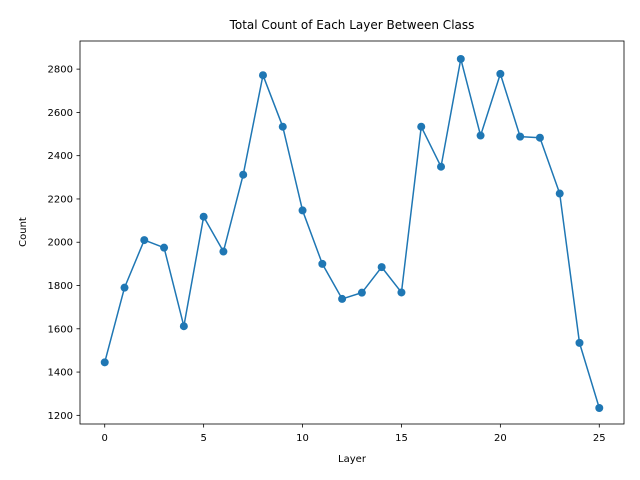 The height and width of the screenshot is (480, 640). What do you see at coordinates (23, 232) in the screenshot?
I see `y-axis-label: Count` at bounding box center [23, 232].